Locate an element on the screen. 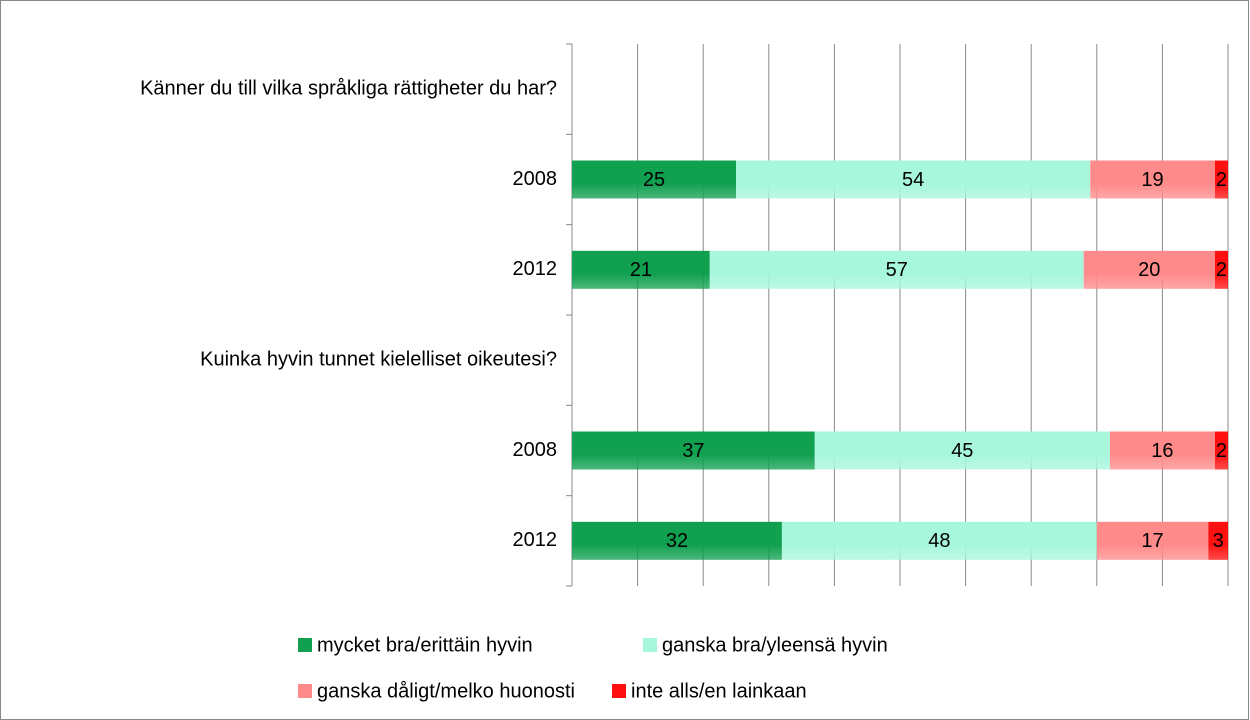 The height and width of the screenshot is (720, 1250). data-label: 20 is located at coordinates (1149, 270).